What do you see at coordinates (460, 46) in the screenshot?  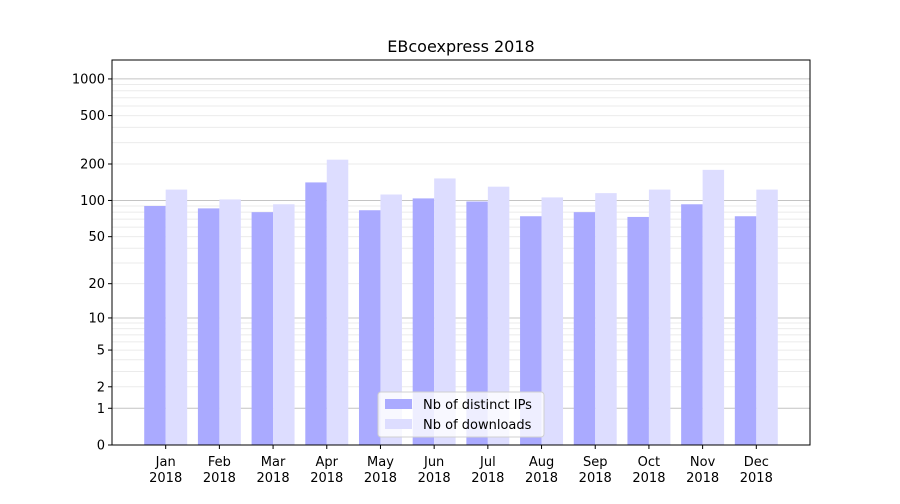 I see `chart-title: EBcoexpress 2018` at bounding box center [460, 46].